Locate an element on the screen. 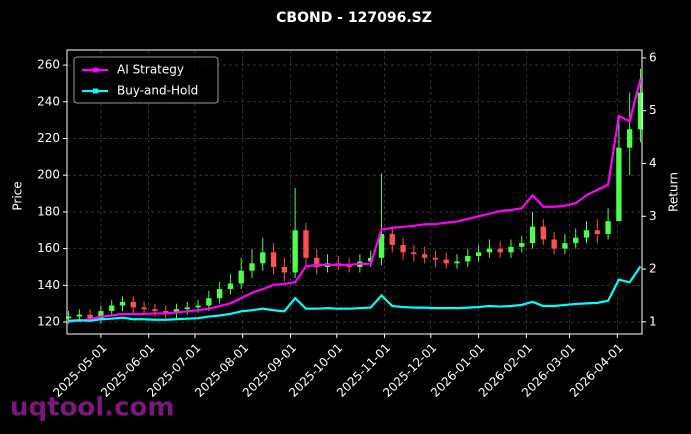 The height and width of the screenshot is (434, 691). y-axis-label: Price is located at coordinates (18, 195).